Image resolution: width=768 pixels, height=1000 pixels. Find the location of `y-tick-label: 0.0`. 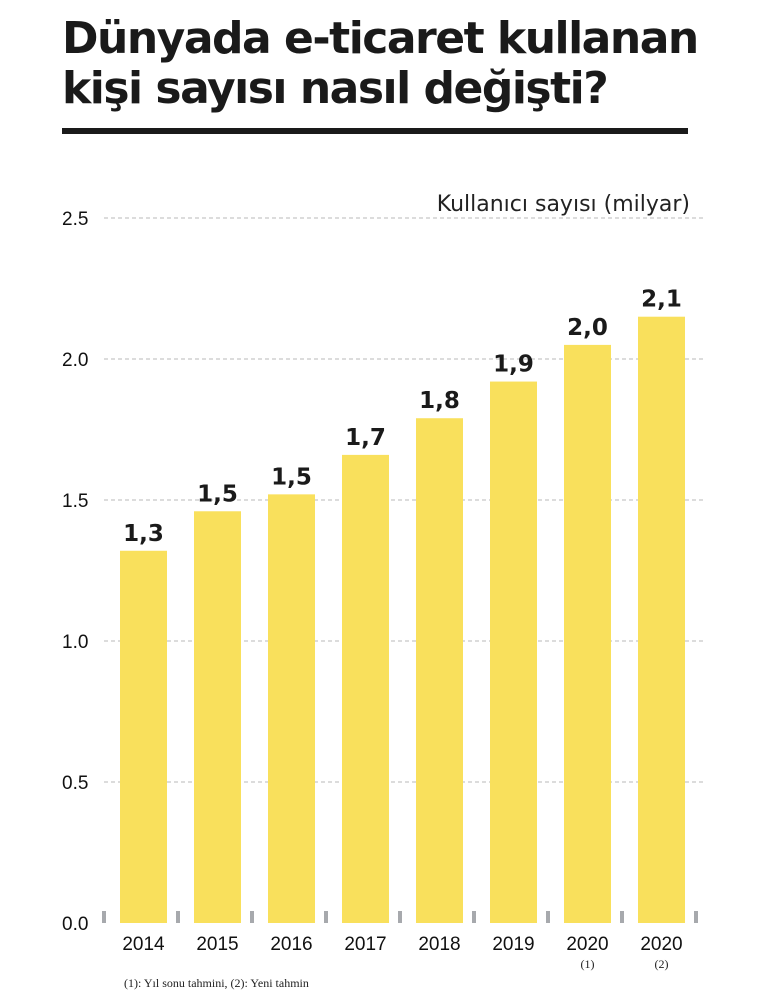

y-tick-label: 0.0 is located at coordinates (75, 924).